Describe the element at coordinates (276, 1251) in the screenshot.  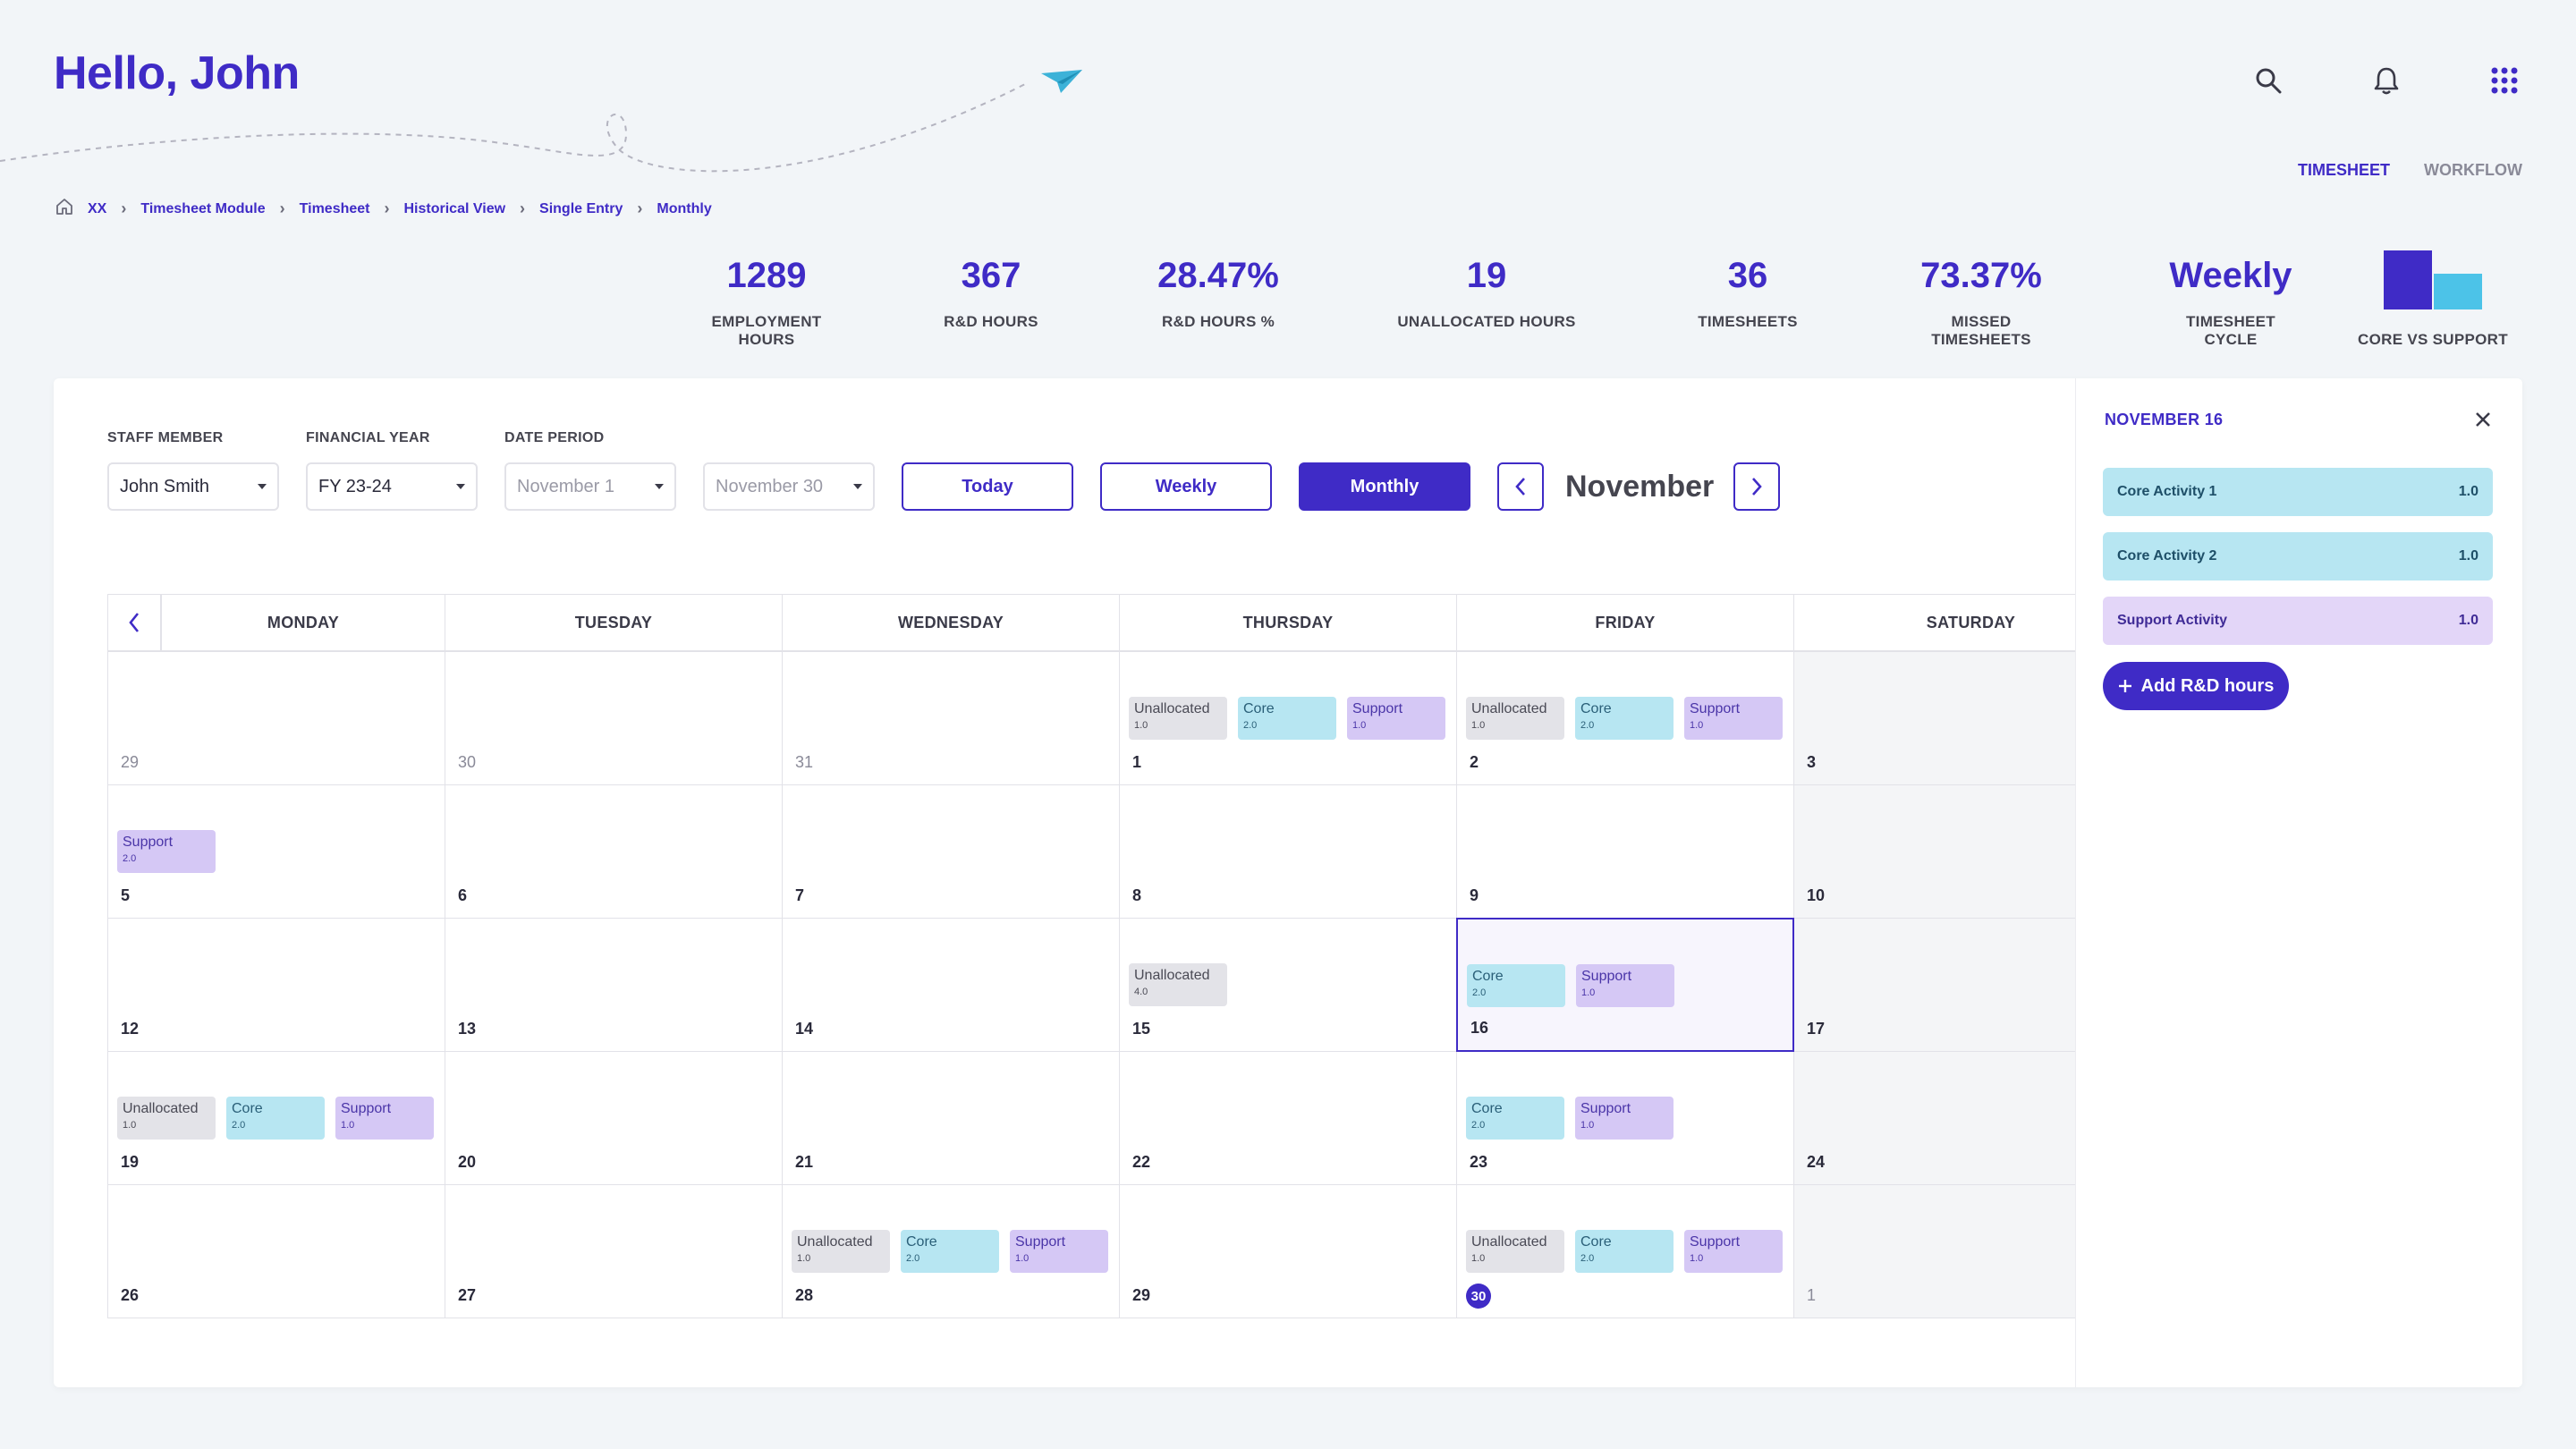
I see `calendar-day-cell: 26` at that location.